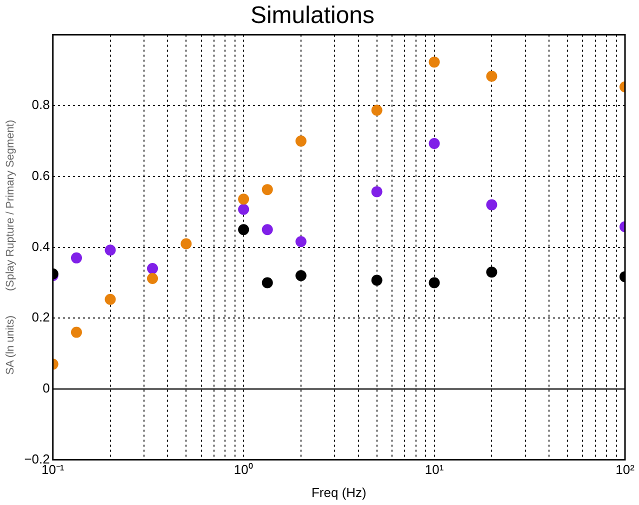 The width and height of the screenshot is (639, 505). Describe the element at coordinates (41, 176) in the screenshot. I see `y-tick-label: 0.6` at that location.